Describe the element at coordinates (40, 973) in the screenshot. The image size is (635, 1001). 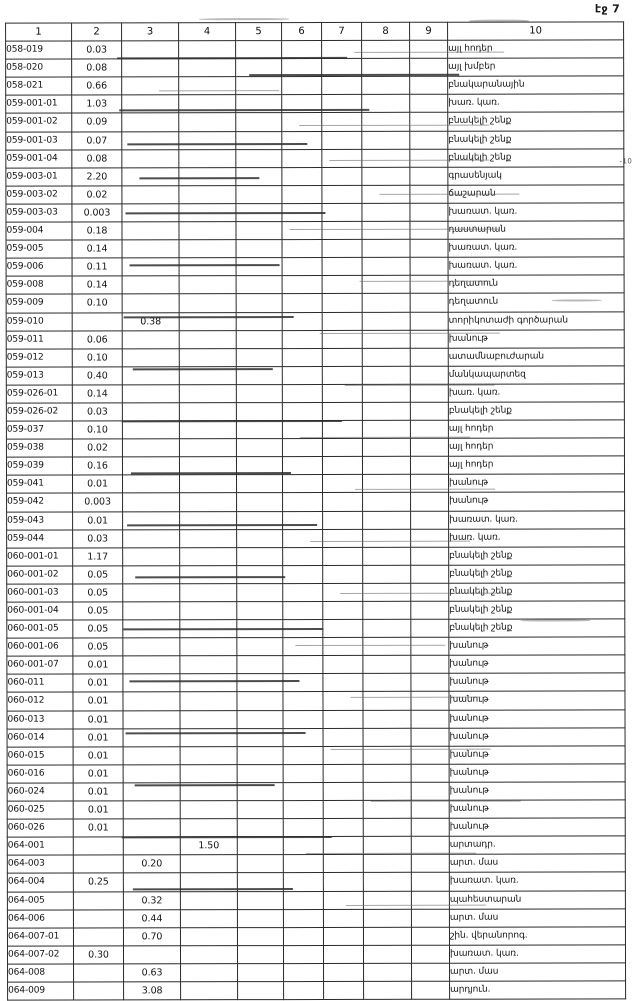
I see `cell-parcel-code: 064-008` at that location.